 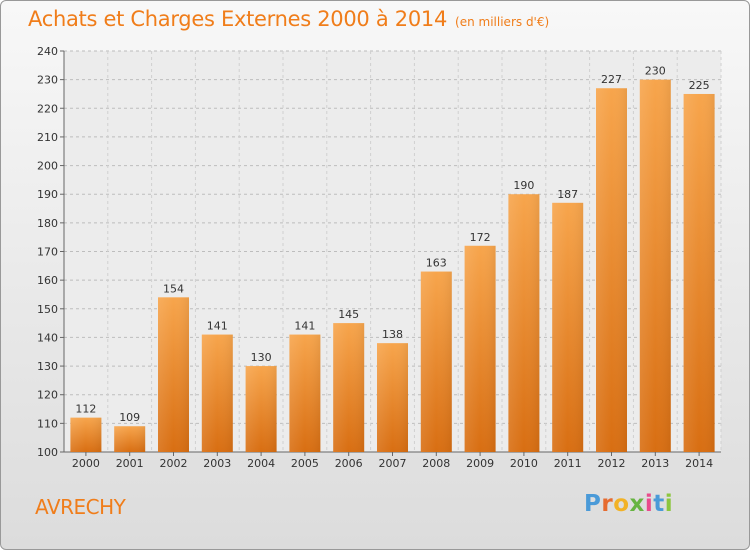 I want to click on chart-subtitle: (en milliers d'€), so click(x=502, y=22).